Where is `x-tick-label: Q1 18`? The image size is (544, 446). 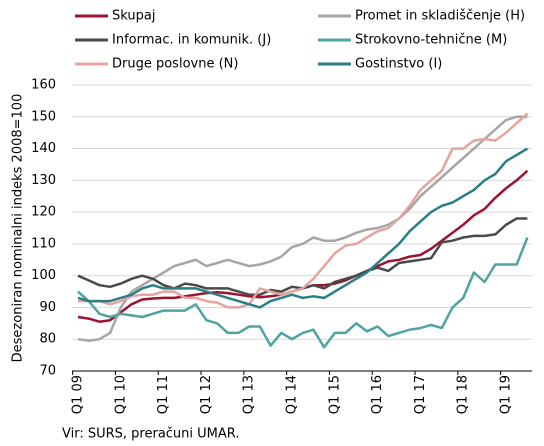
x-tick-label: Q1 18 is located at coordinates (463, 394).